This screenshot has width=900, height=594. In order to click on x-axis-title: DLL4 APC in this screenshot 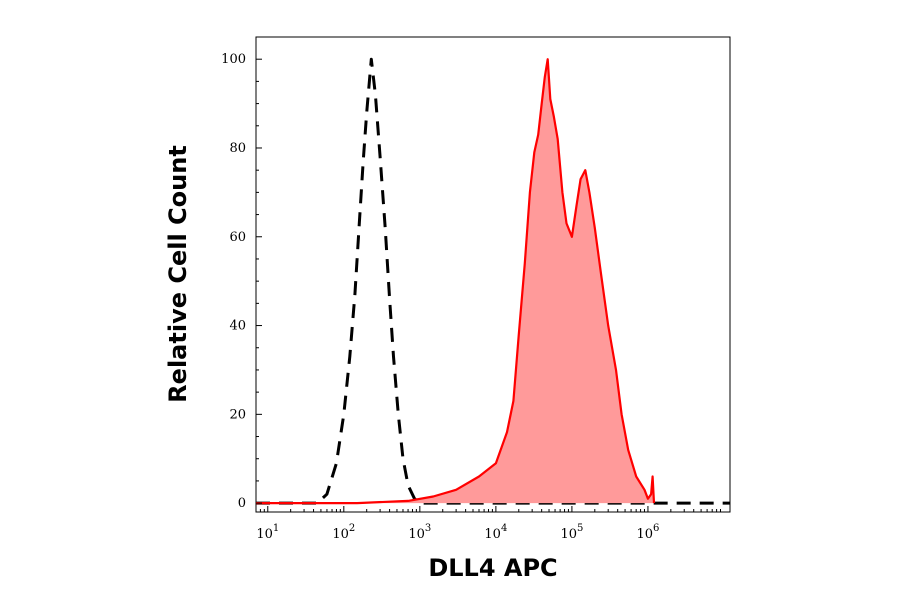, I will do `click(492, 568)`.